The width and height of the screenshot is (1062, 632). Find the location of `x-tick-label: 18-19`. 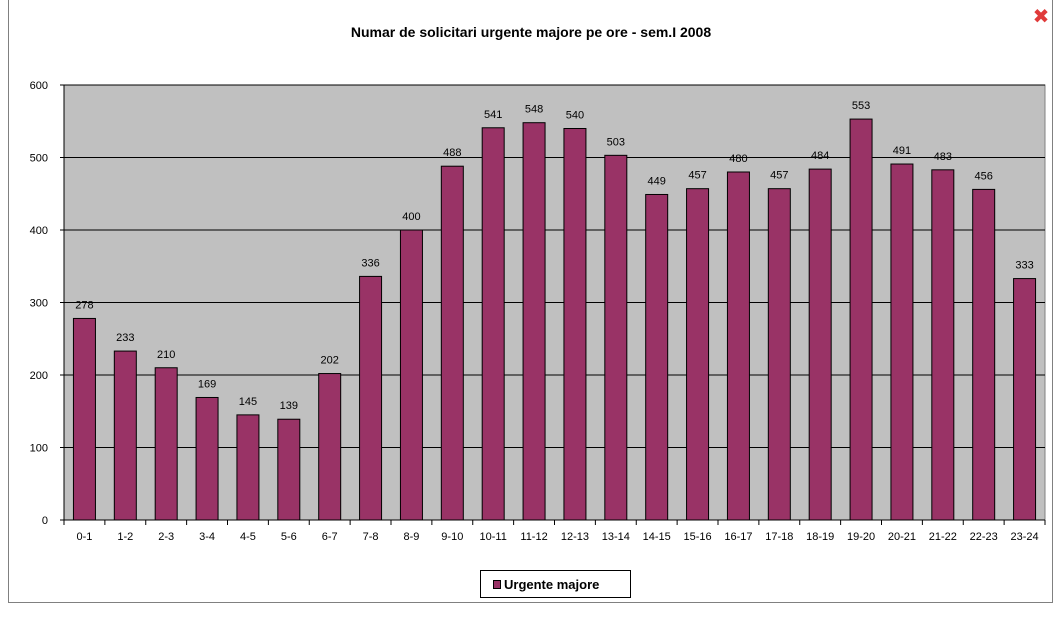

x-tick-label: 18-19 is located at coordinates (820, 537).